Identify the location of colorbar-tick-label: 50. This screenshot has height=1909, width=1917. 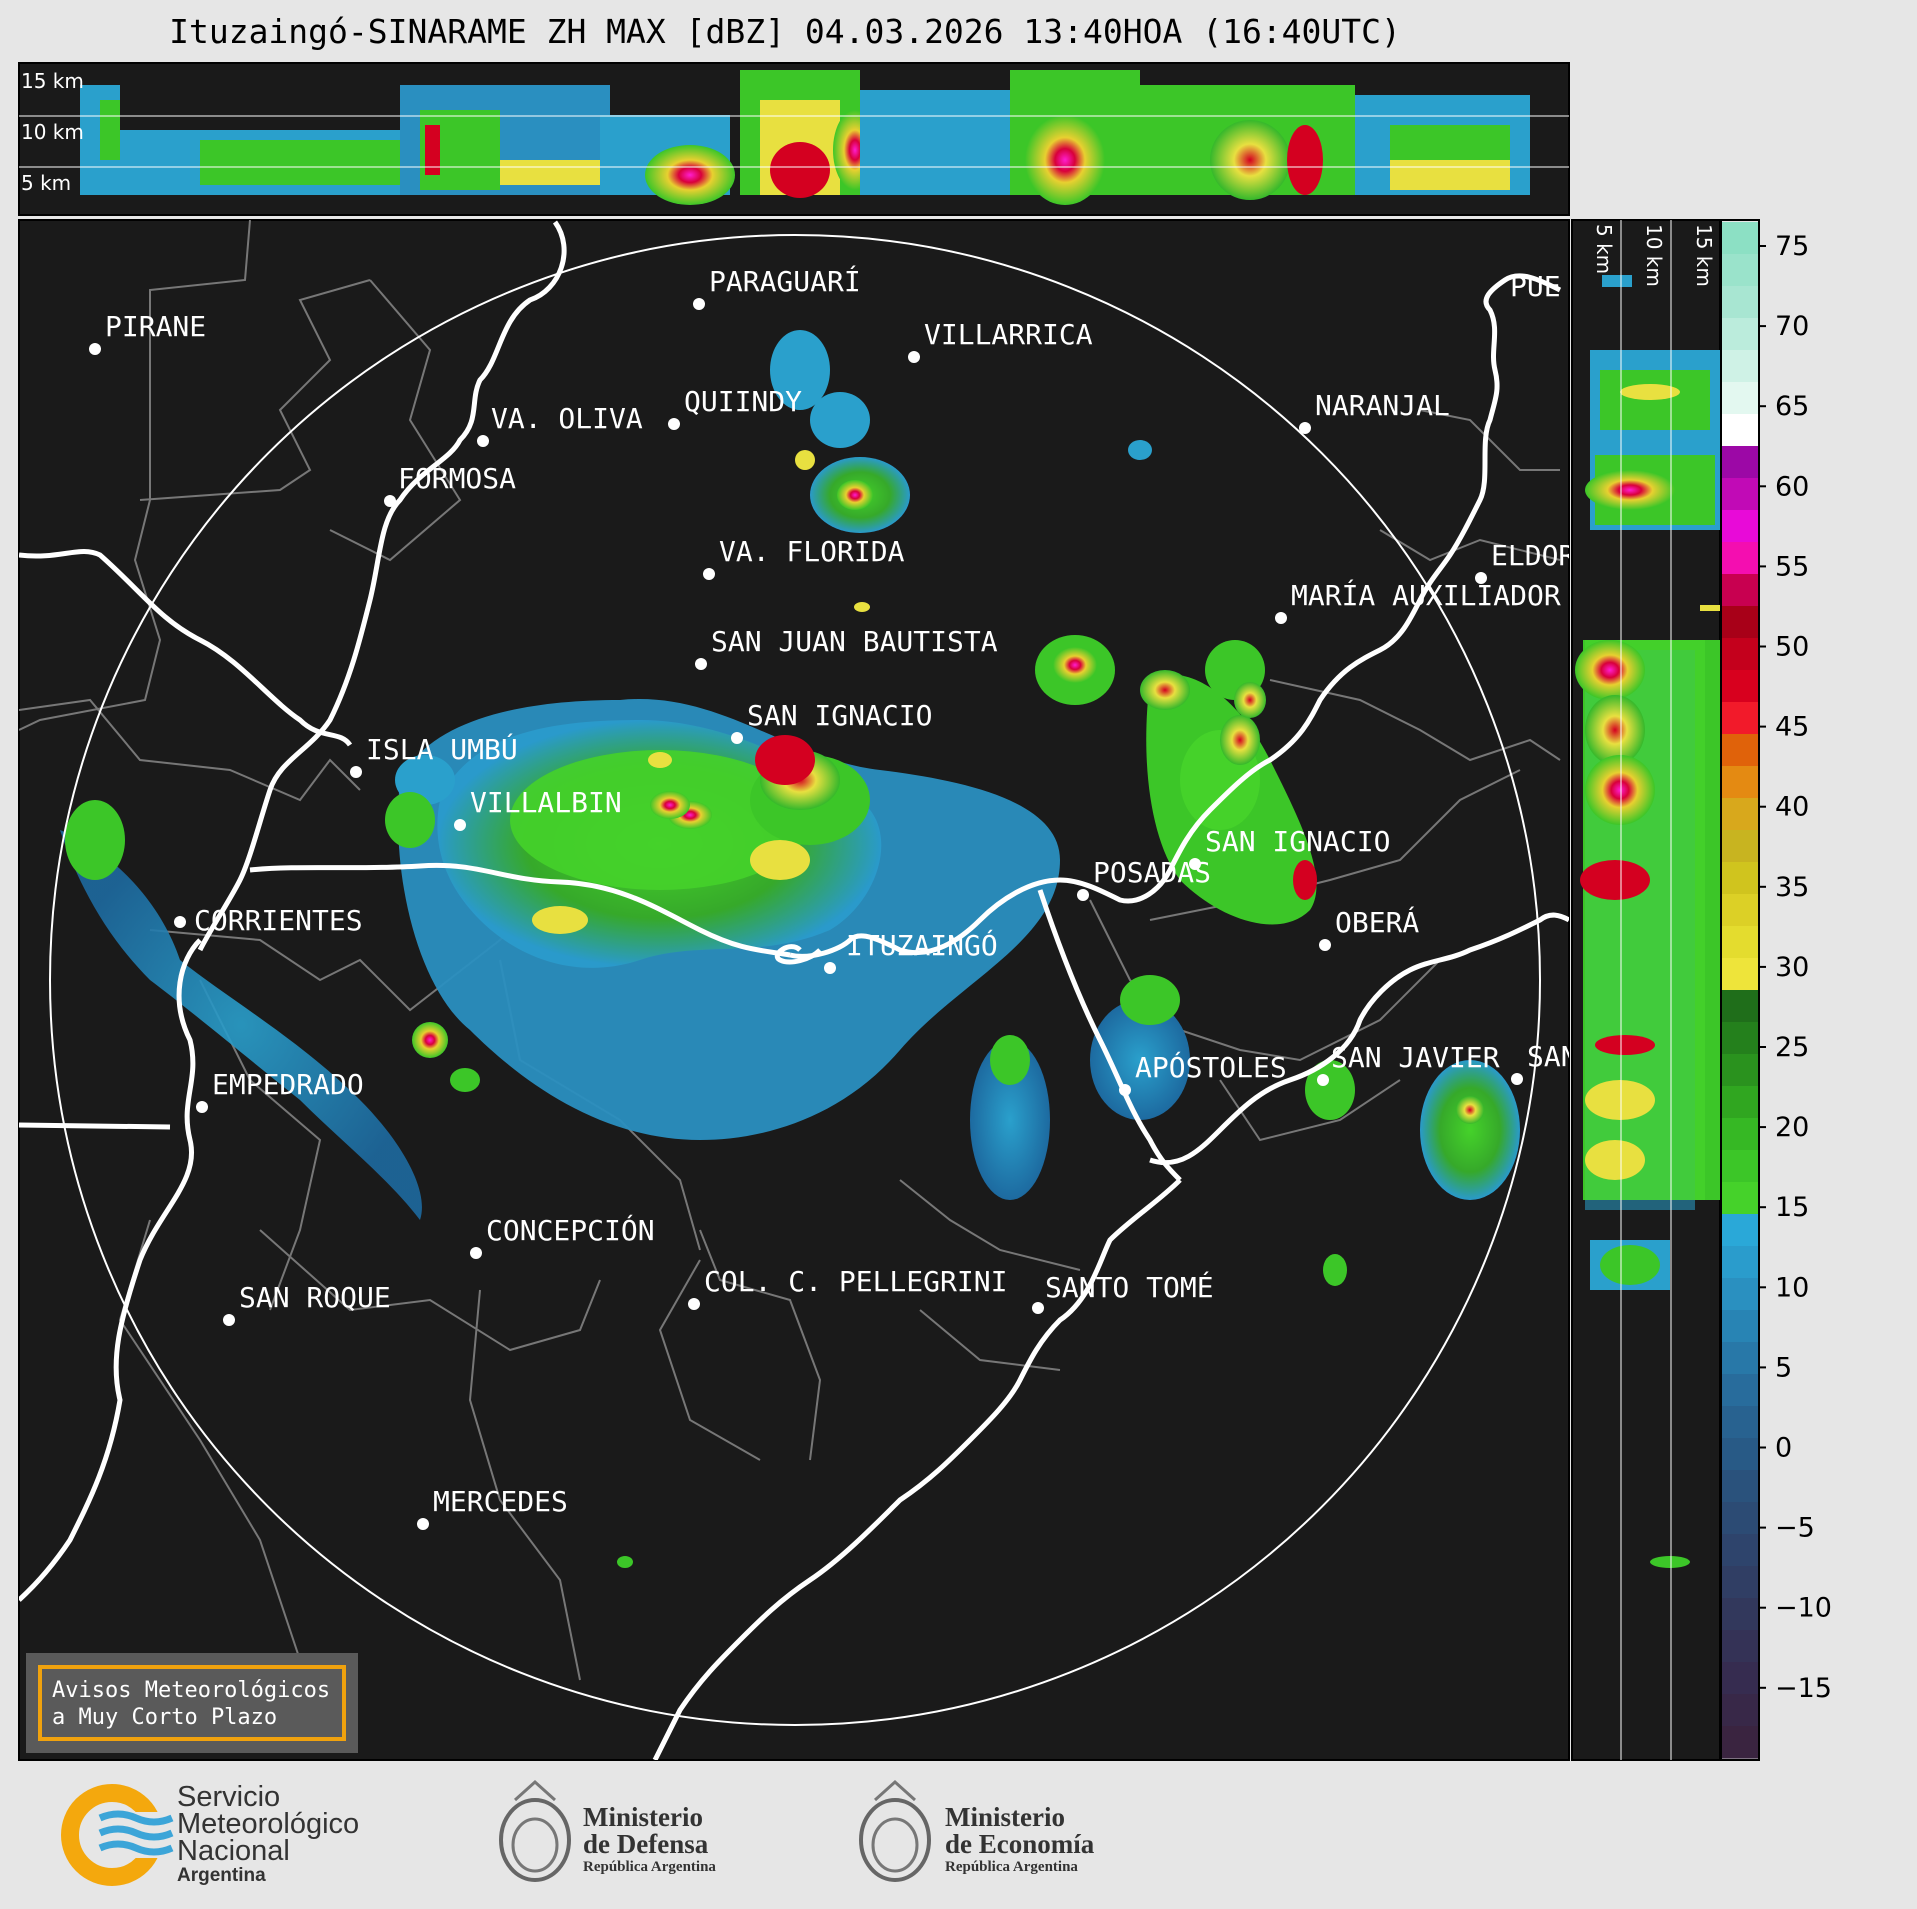
(1792, 647).